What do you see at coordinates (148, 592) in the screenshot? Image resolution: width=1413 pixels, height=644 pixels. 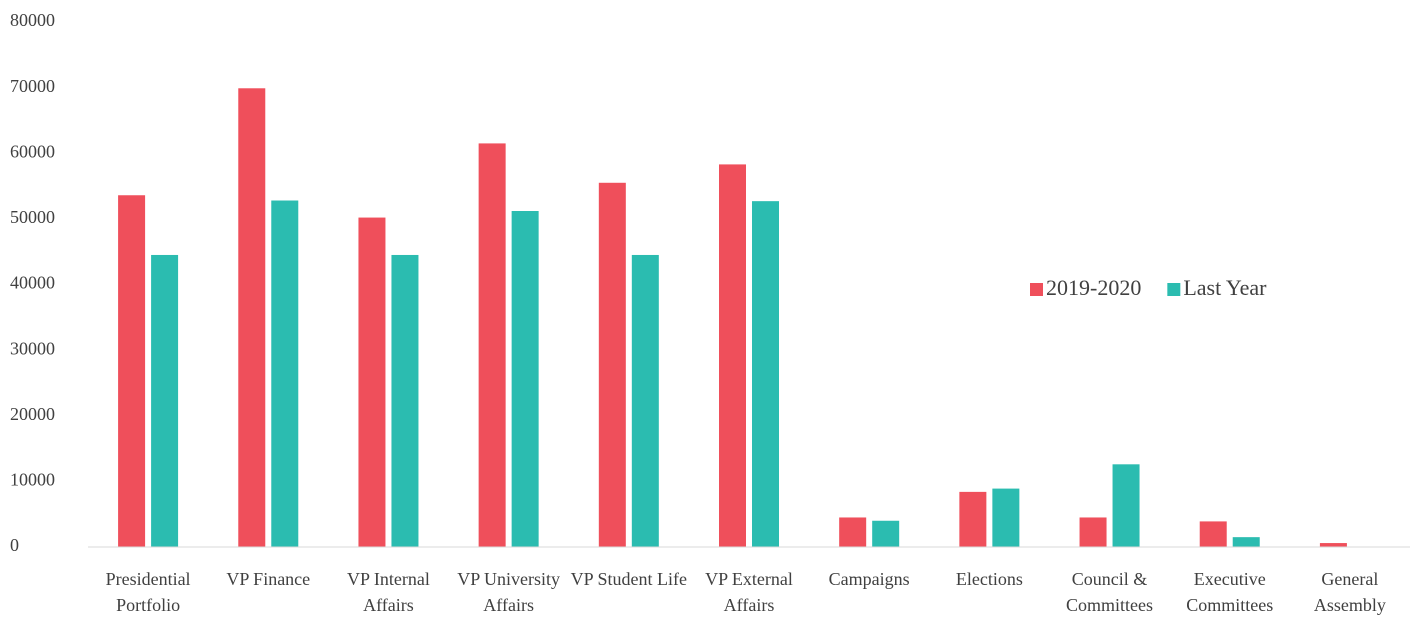 I see `x-tick-label: Presidential Portfolio` at bounding box center [148, 592].